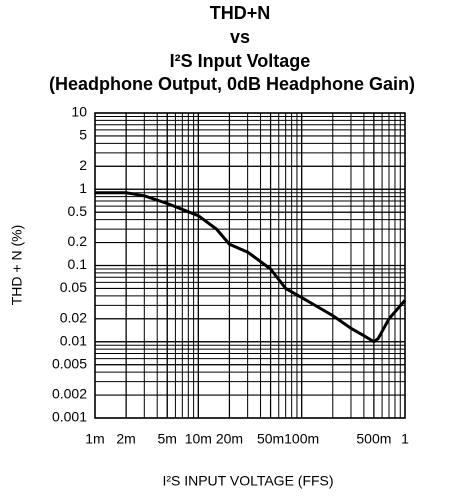  Describe the element at coordinates (247, 481) in the screenshot. I see `x-axis-label: I²S INPUT VOLTAGE (FFS)` at that location.